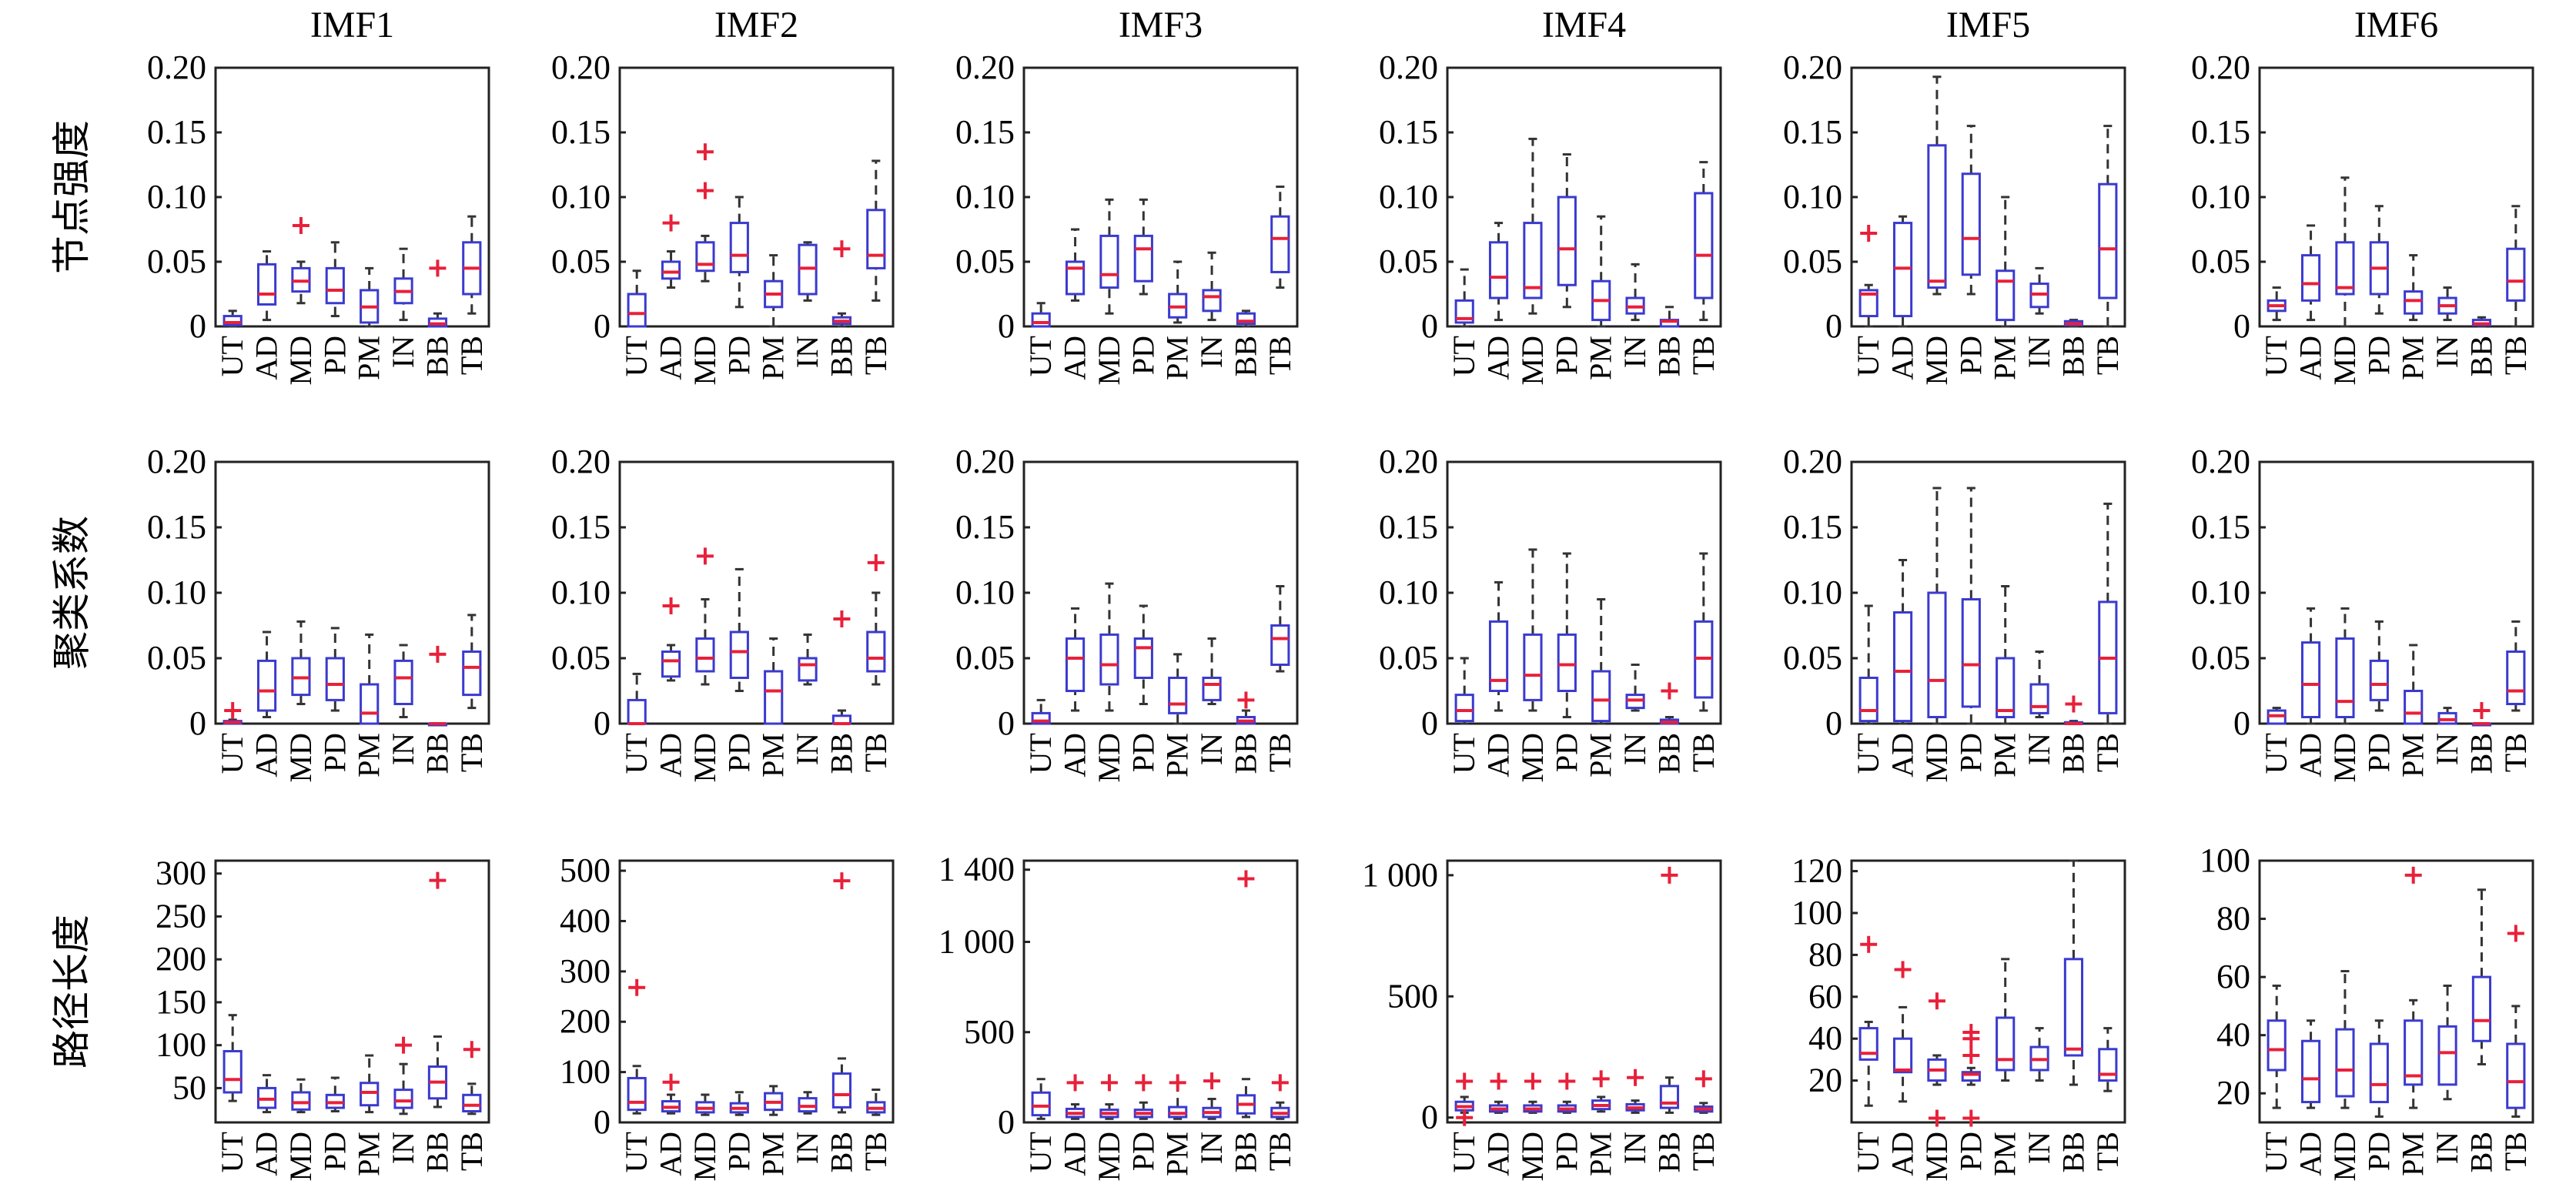 This screenshot has width=2576, height=1194. Describe the element at coordinates (585, 971) in the screenshot. I see `y-tick-label: 300` at that location.